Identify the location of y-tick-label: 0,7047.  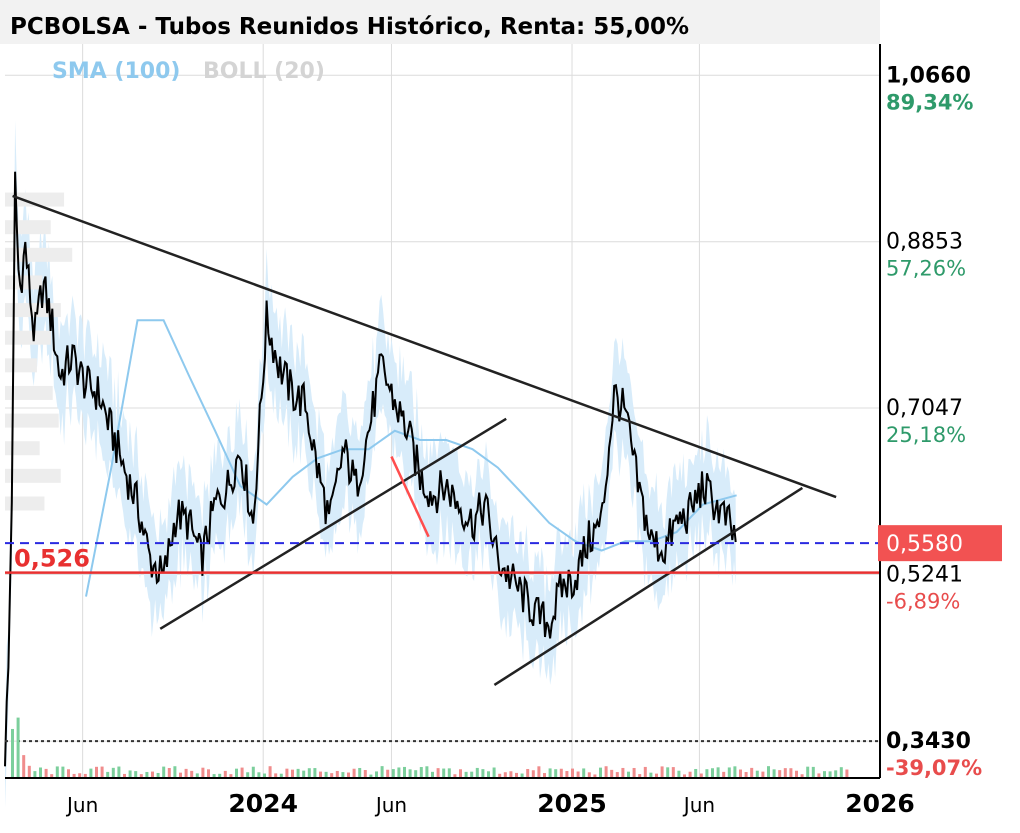
(924, 408).